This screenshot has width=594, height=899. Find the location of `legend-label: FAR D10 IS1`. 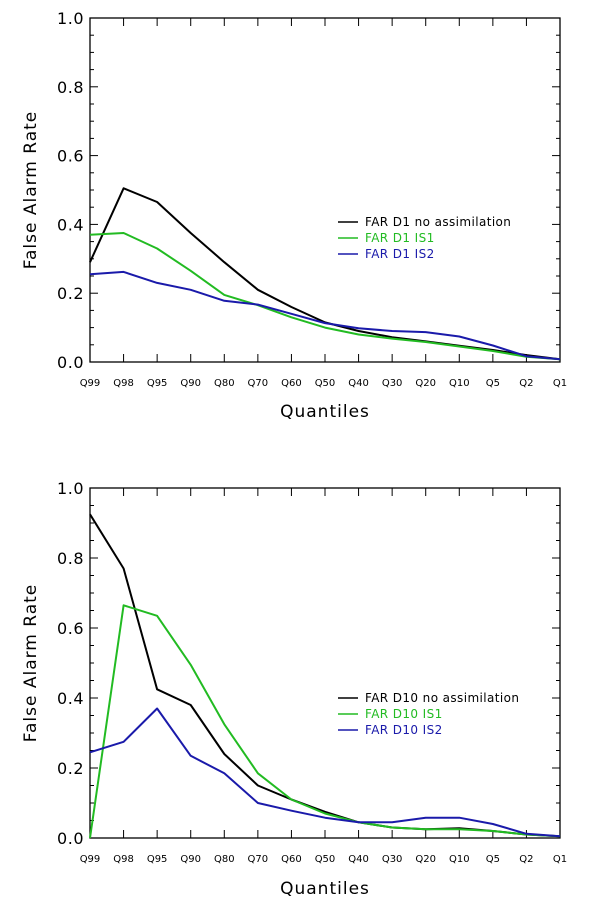

legend-label: FAR D10 IS1 is located at coordinates (404, 714).